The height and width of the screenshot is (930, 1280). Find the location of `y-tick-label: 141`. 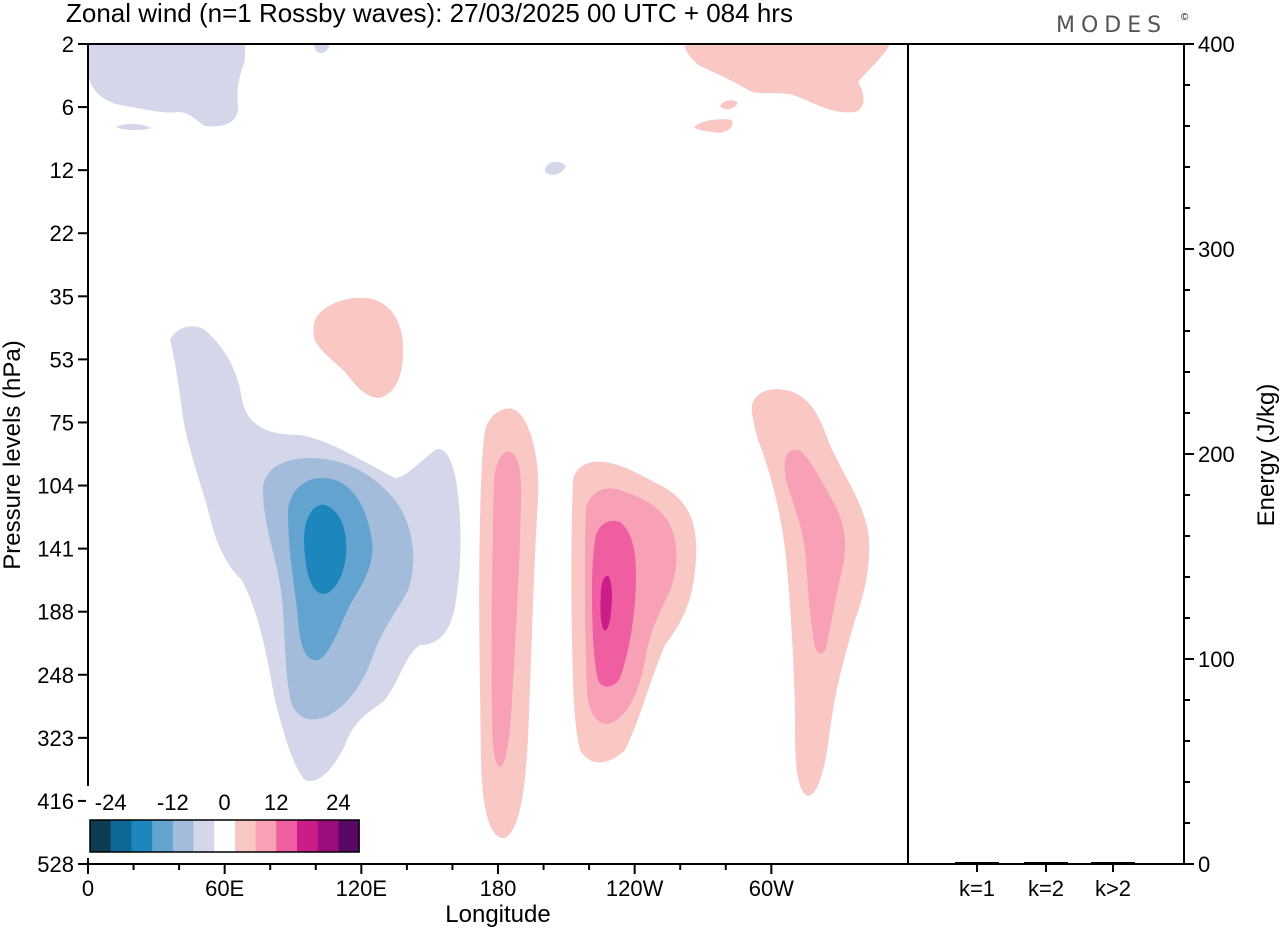

y-tick-label: 141 is located at coordinates (55, 549).